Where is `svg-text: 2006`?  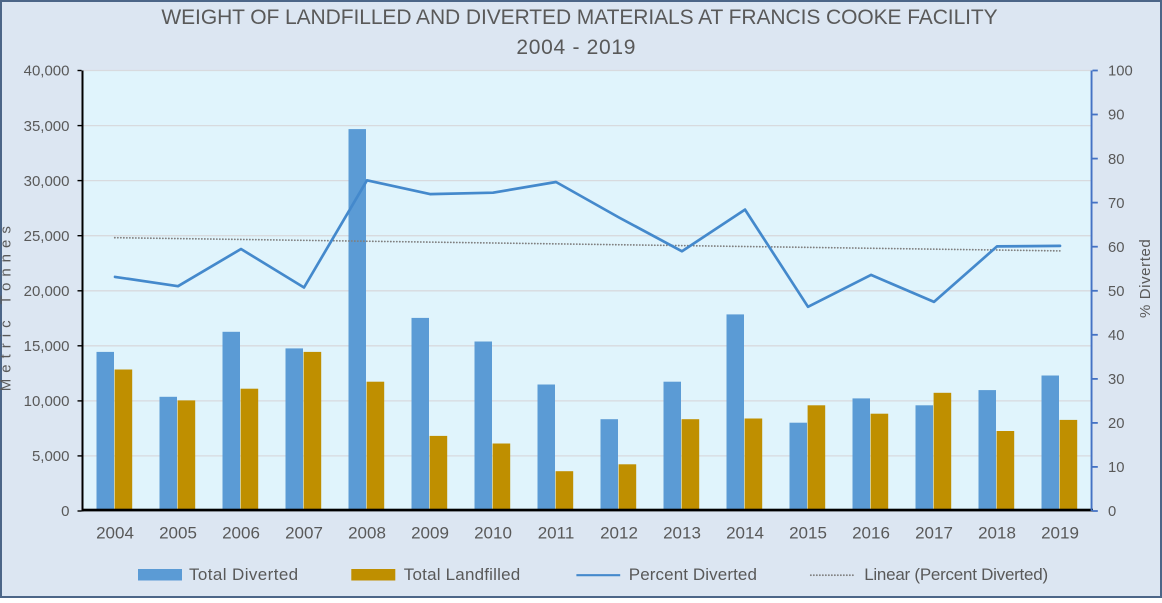 svg-text: 2006 is located at coordinates (241, 533).